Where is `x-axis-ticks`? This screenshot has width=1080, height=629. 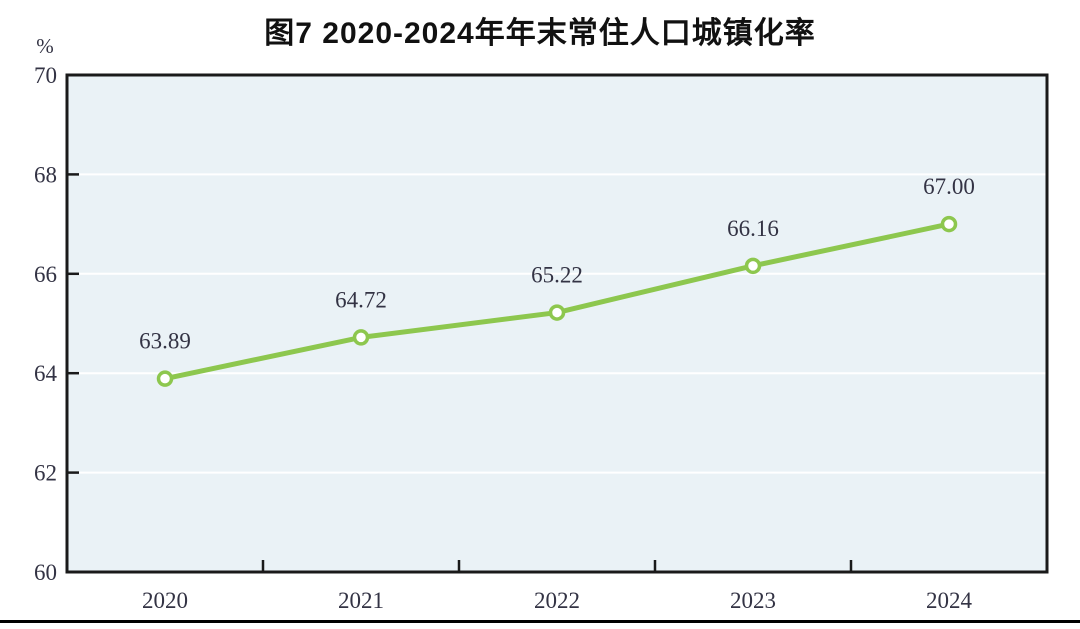
x-axis-ticks is located at coordinates (557, 566).